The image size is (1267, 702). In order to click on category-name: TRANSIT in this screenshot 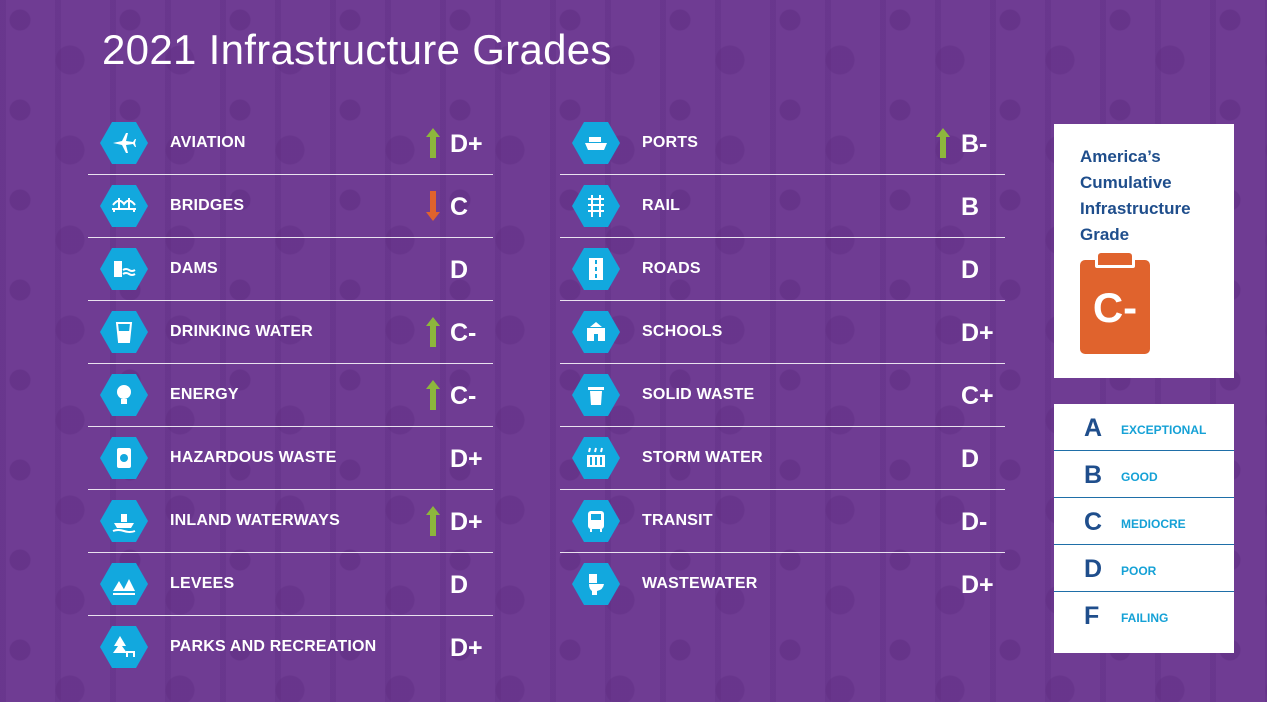, I will do `click(677, 520)`.